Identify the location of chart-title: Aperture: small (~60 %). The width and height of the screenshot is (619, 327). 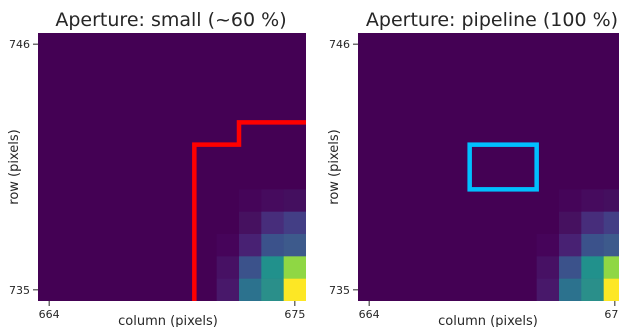
(170, 20).